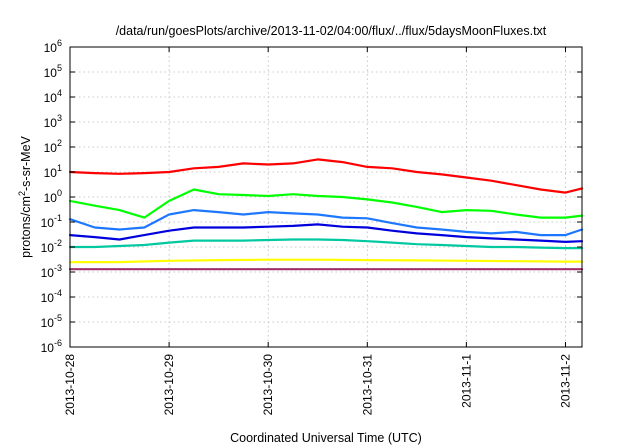 Image resolution: width=640 pixels, height=448 pixels. I want to click on y-tick-label: 10³, so click(53, 121).